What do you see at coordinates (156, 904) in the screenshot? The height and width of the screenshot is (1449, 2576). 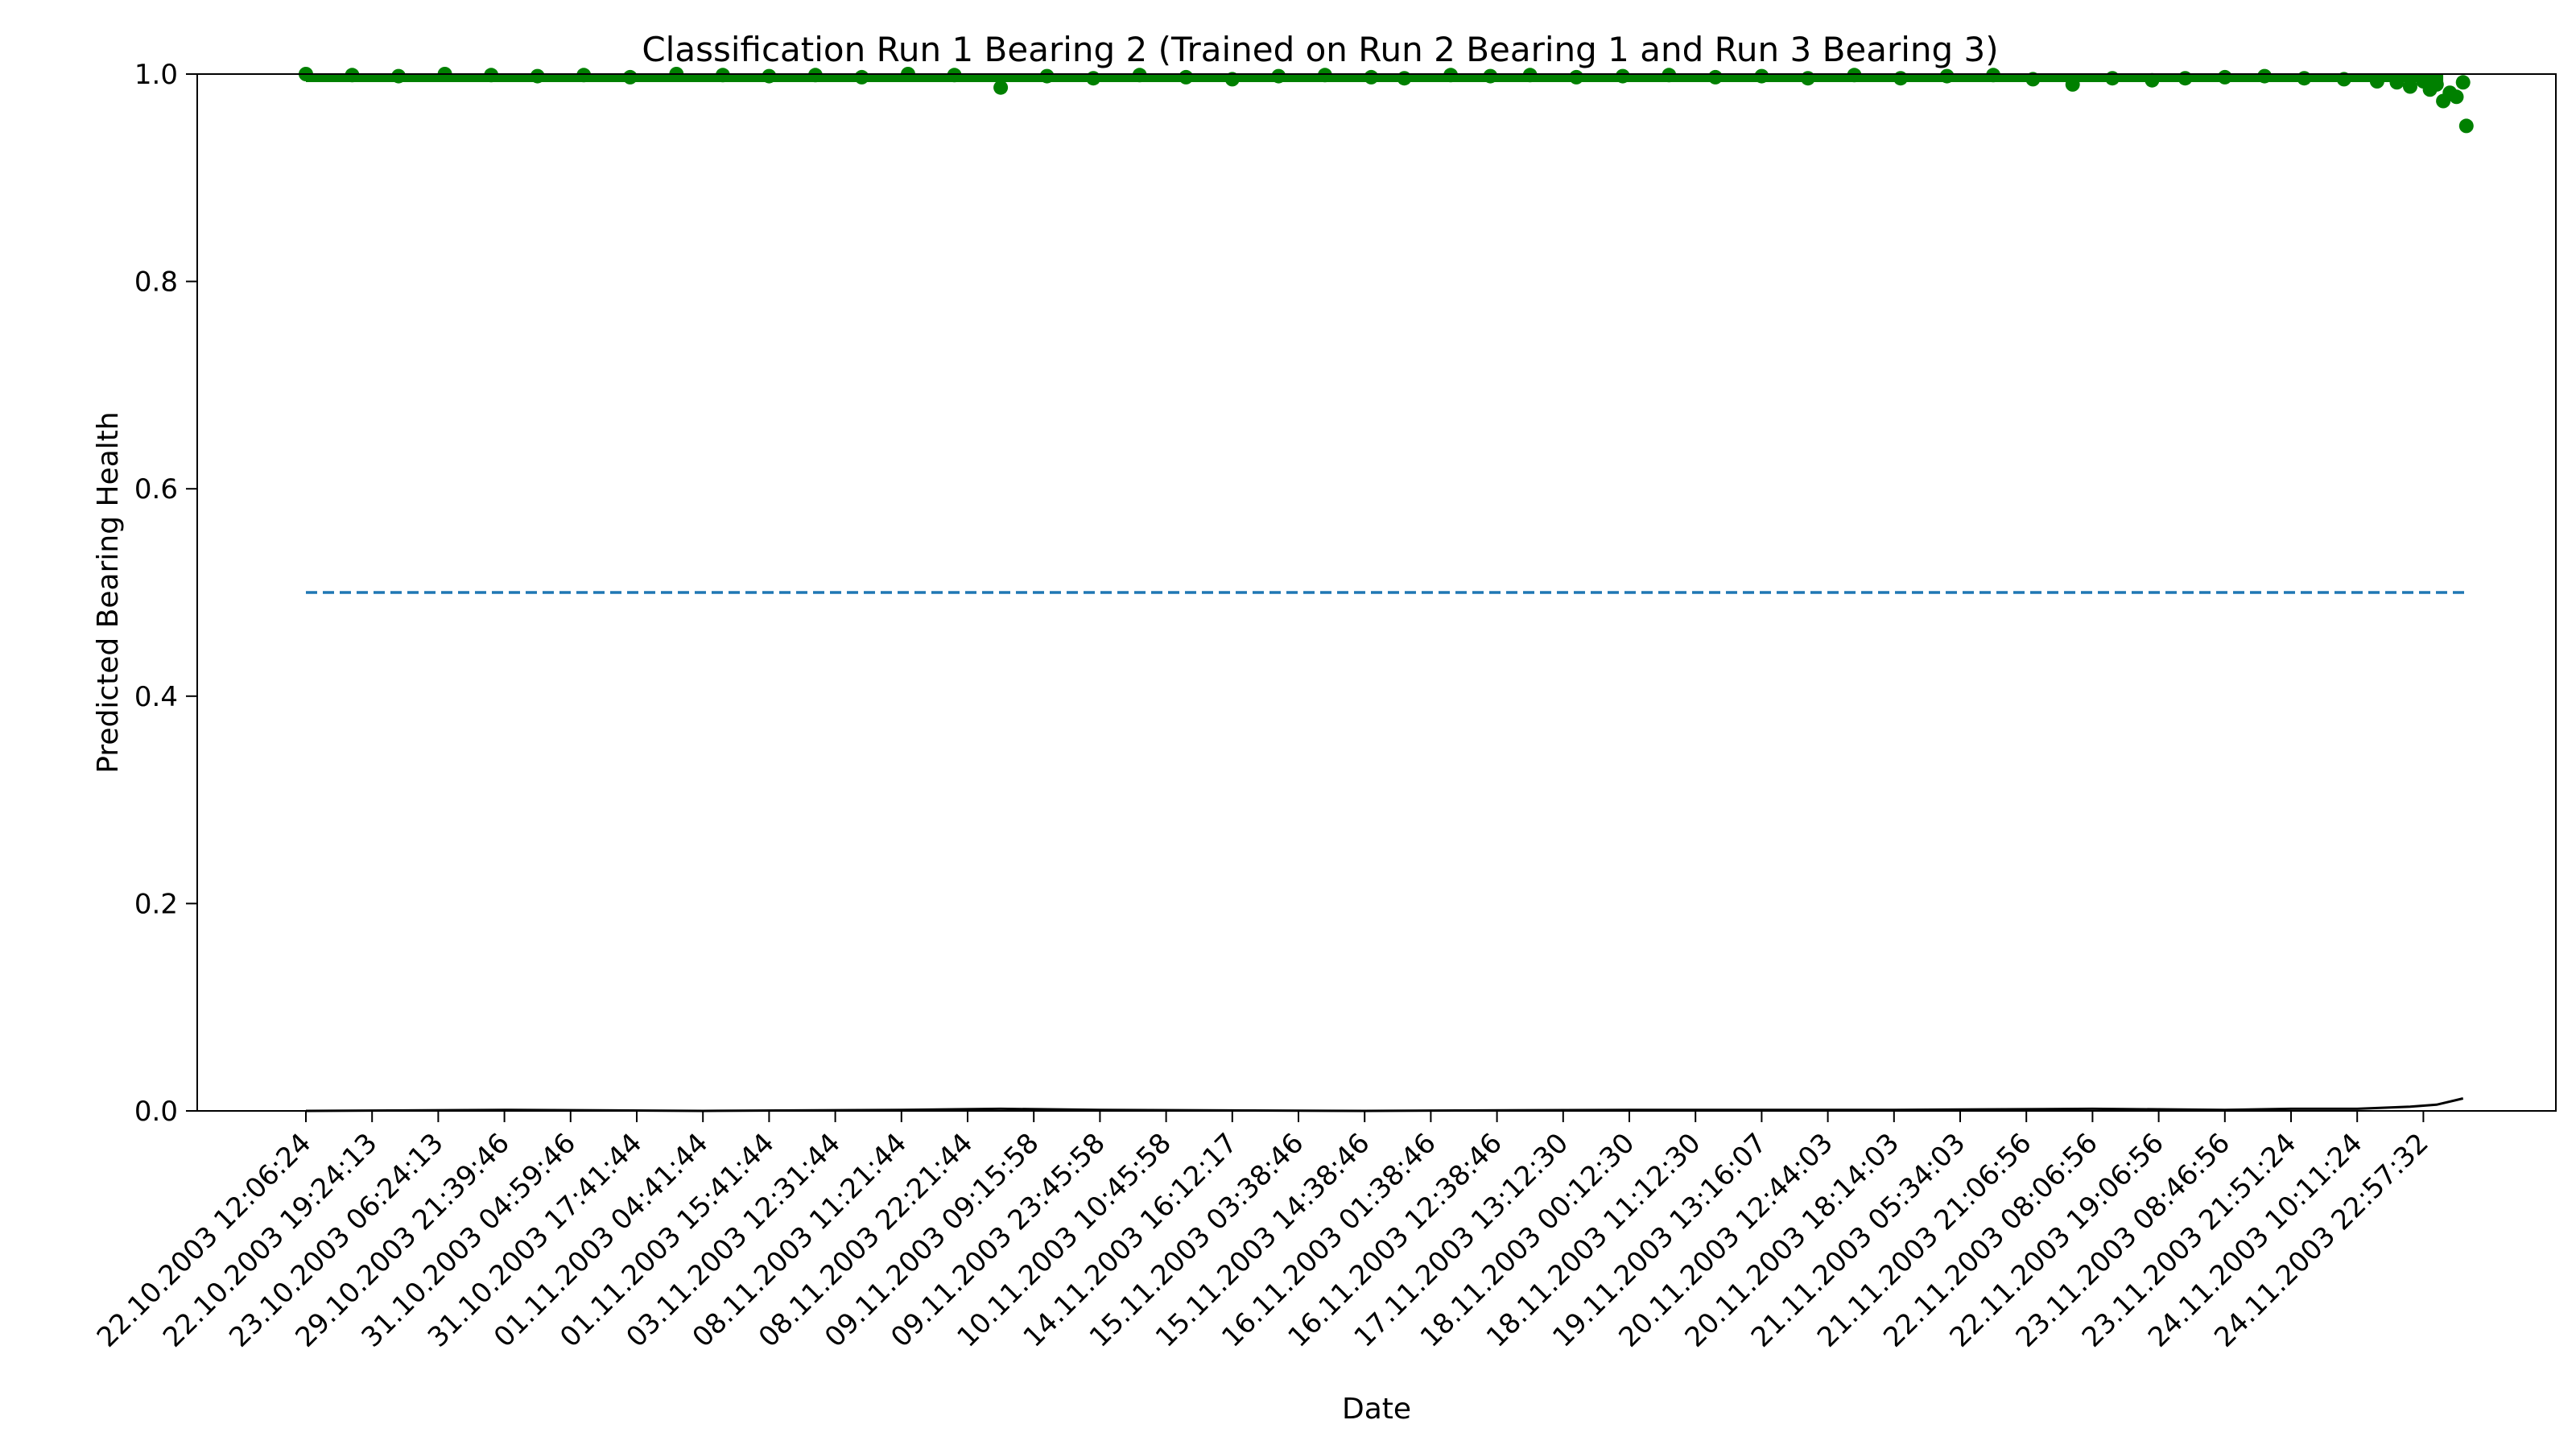 I see `y-tick-label: 0.2` at bounding box center [156, 904].